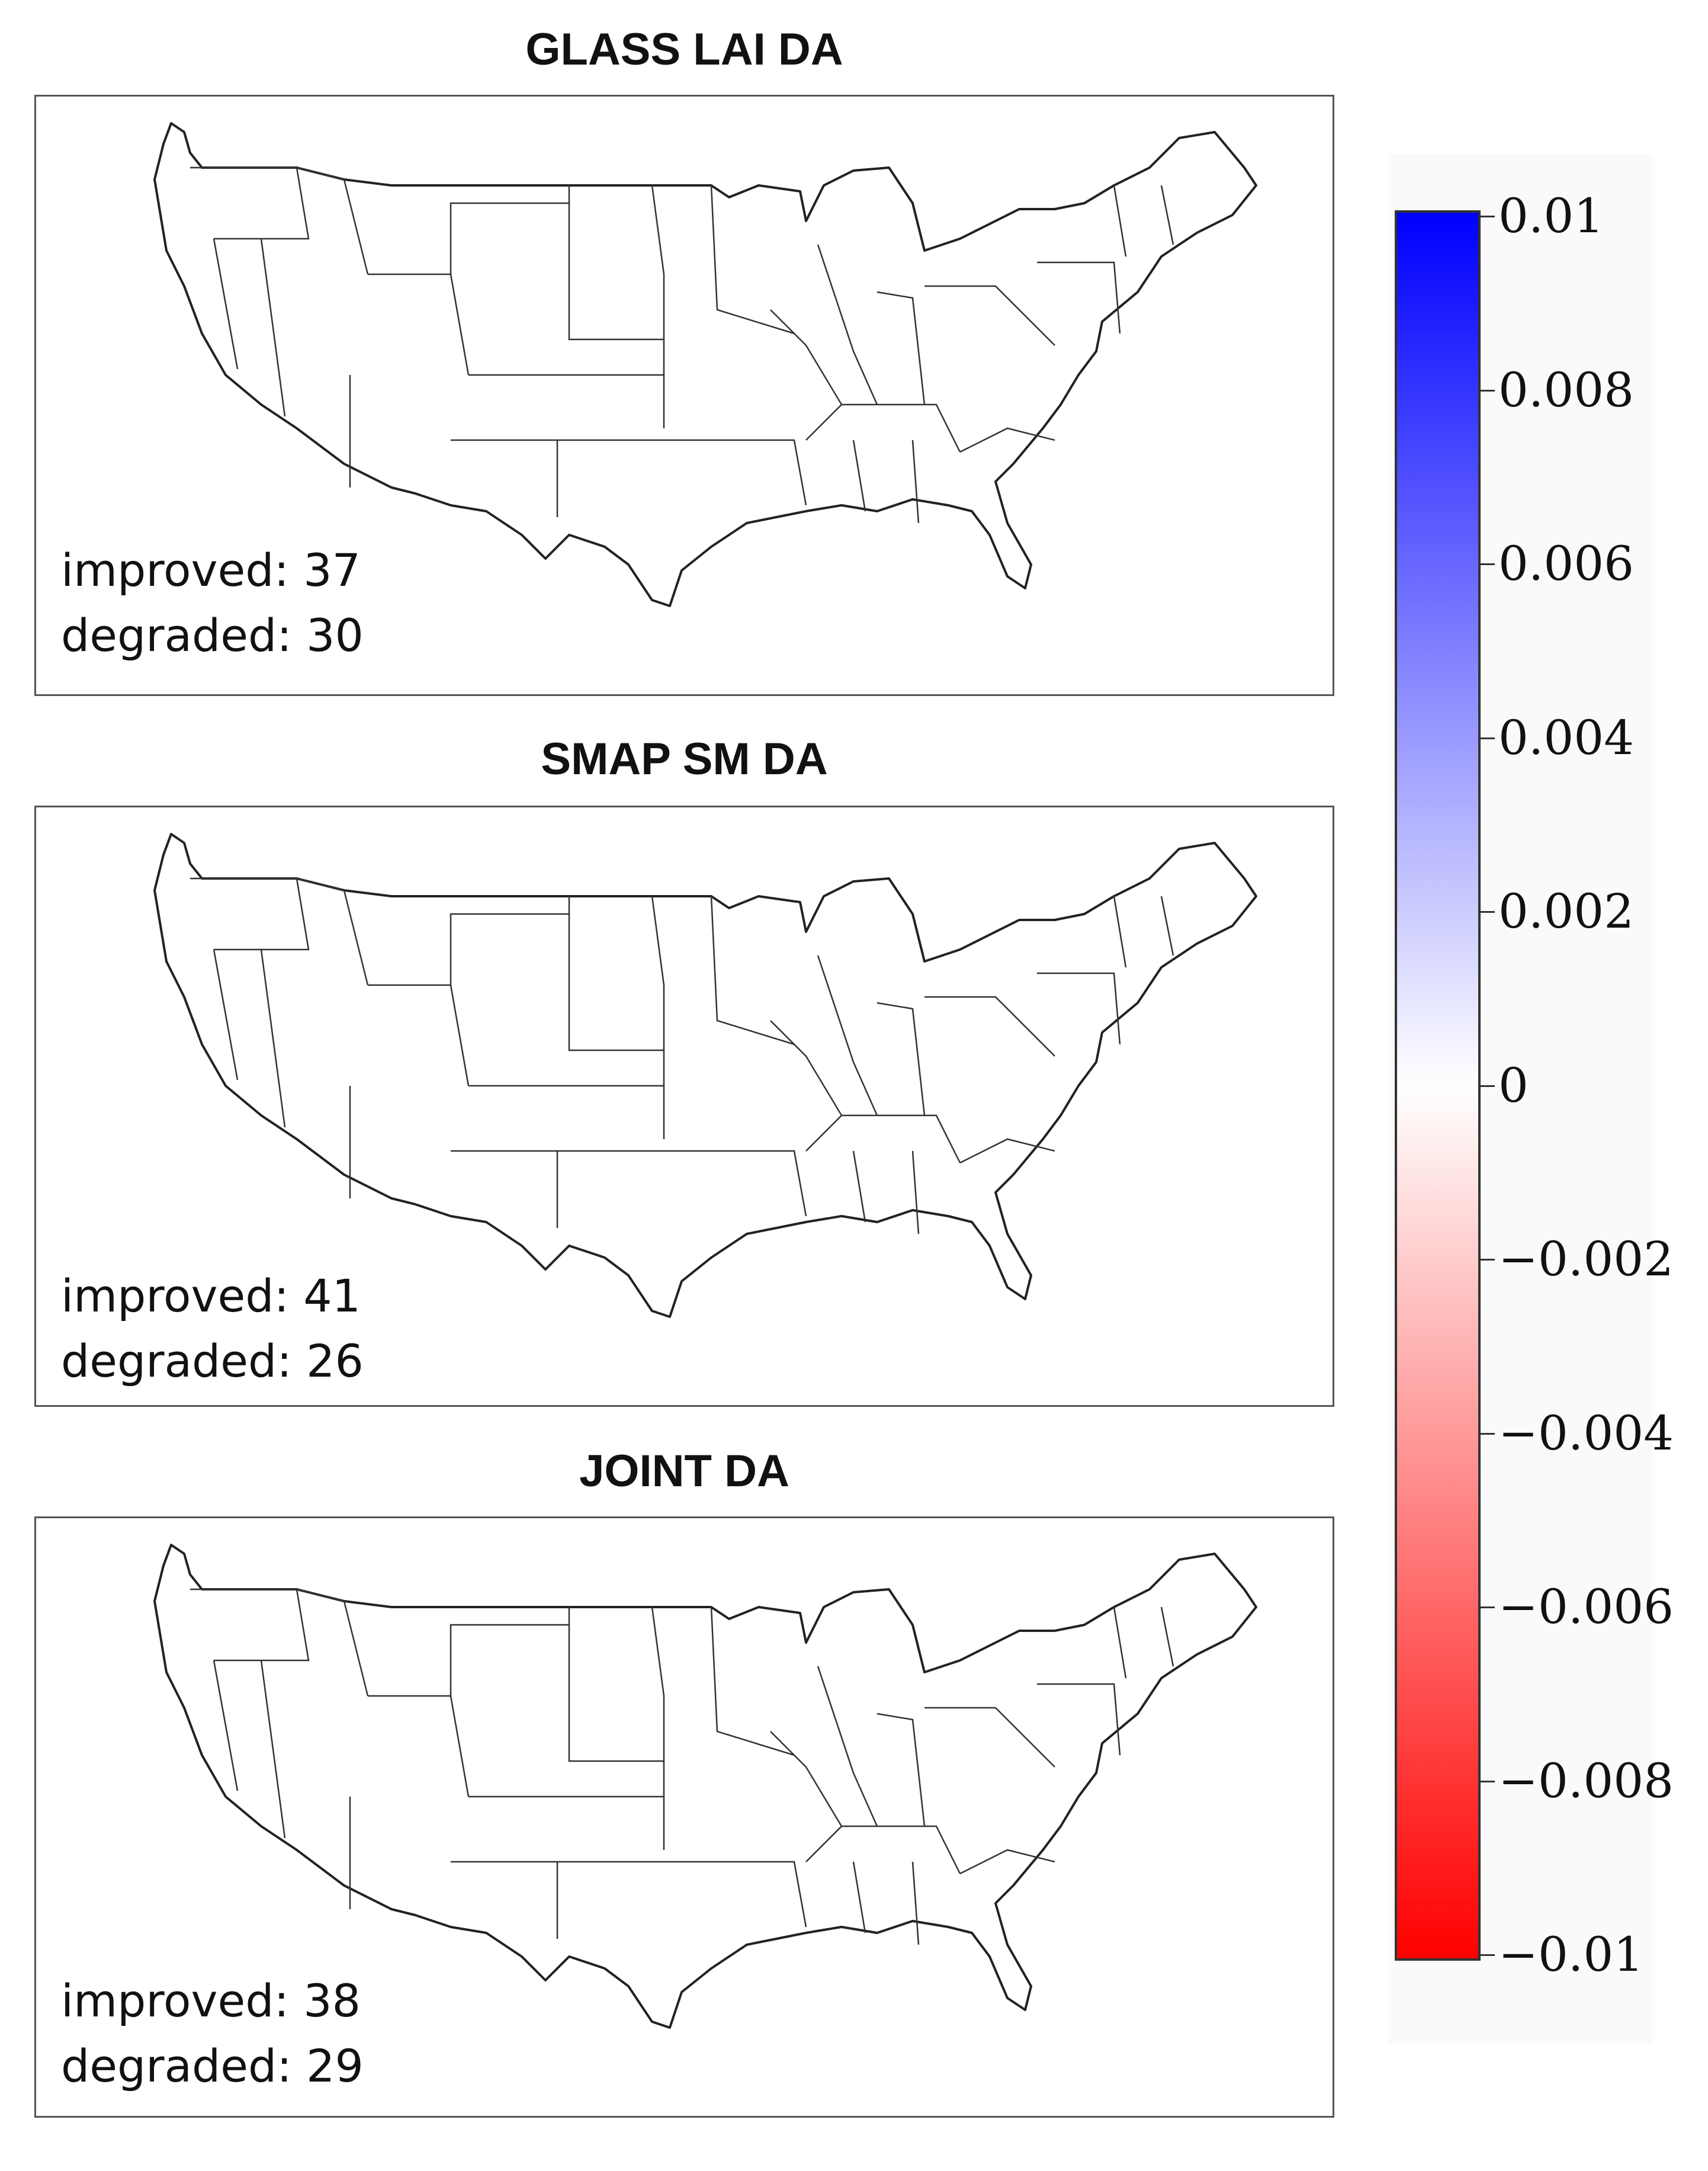 The height and width of the screenshot is (2171, 1708). Describe the element at coordinates (1586, 1780) in the screenshot. I see `colorbar-tick-label: −0.008` at that location.